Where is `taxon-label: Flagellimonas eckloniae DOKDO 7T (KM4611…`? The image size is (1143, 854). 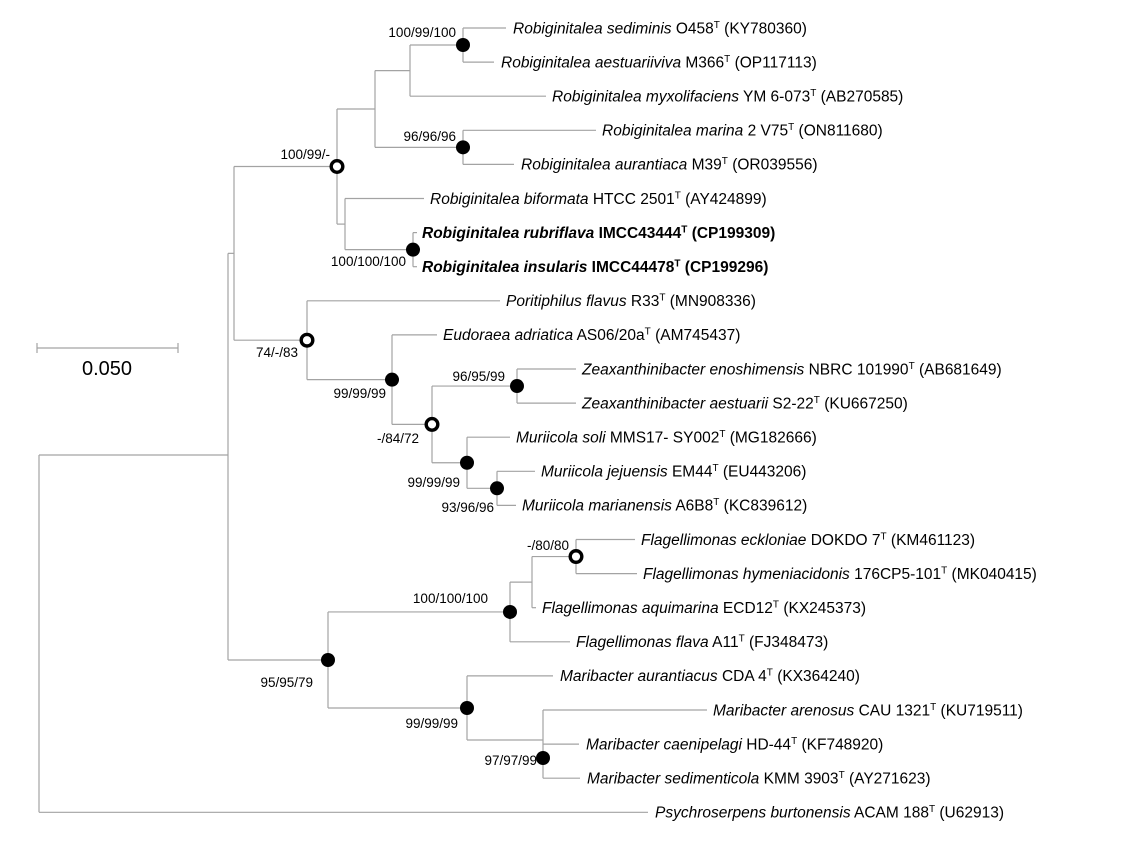
taxon-label: Flagellimonas eckloniae DOKDO 7T (KM4611… is located at coordinates (808, 540).